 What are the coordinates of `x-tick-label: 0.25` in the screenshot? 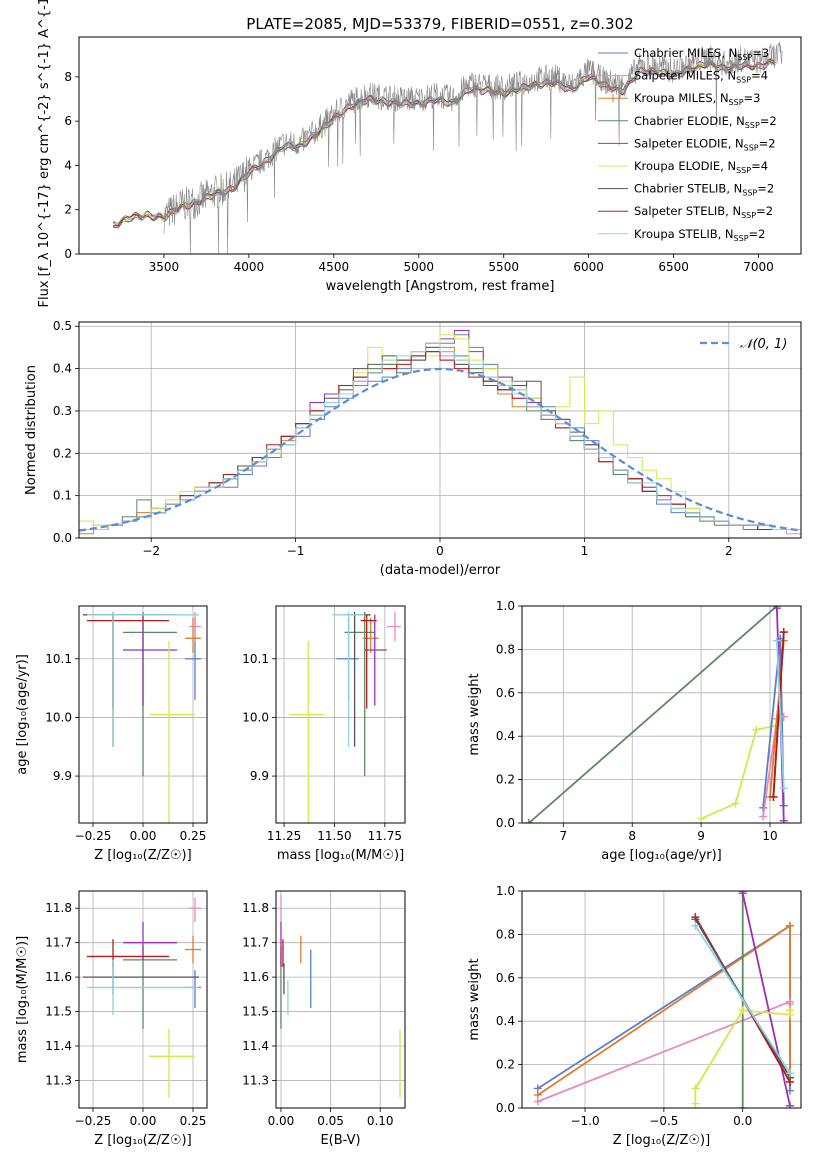 It's located at (193, 1121).